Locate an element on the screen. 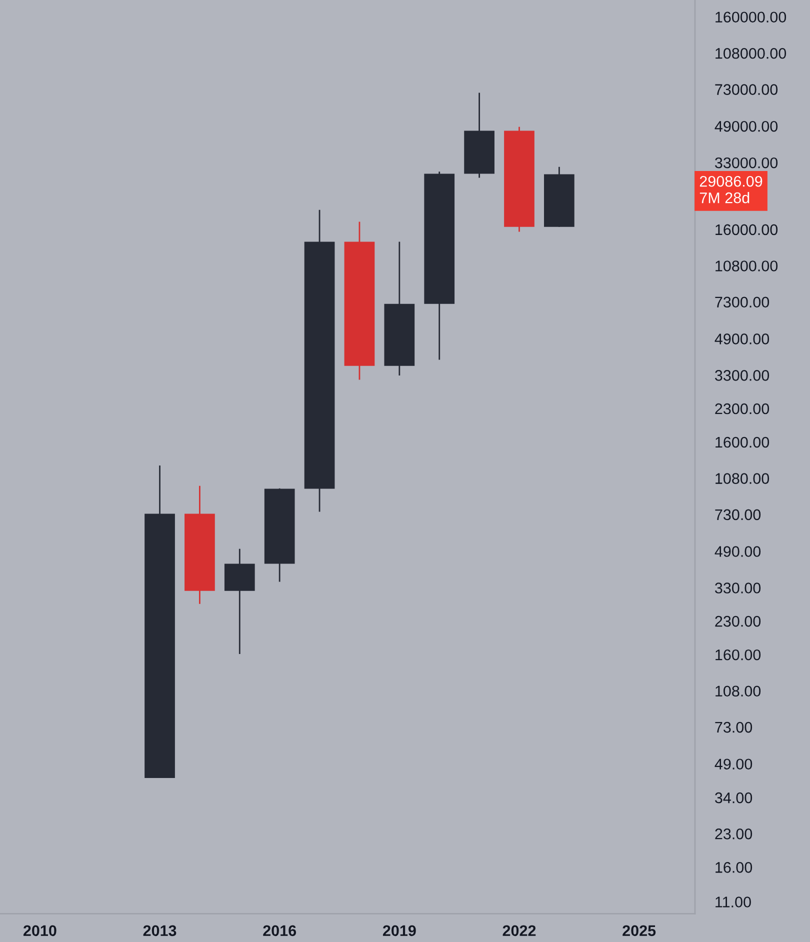 Image resolution: width=810 pixels, height=942 pixels. y-tick-label: 33000.00 is located at coordinates (746, 162).